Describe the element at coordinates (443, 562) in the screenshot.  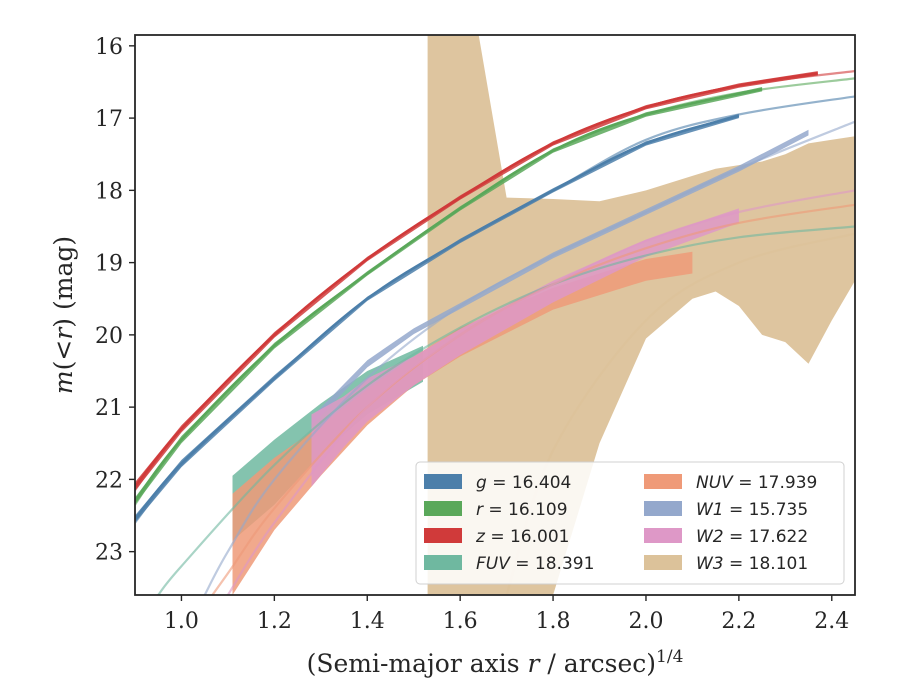
I see `legend-swatch-fuv` at that location.